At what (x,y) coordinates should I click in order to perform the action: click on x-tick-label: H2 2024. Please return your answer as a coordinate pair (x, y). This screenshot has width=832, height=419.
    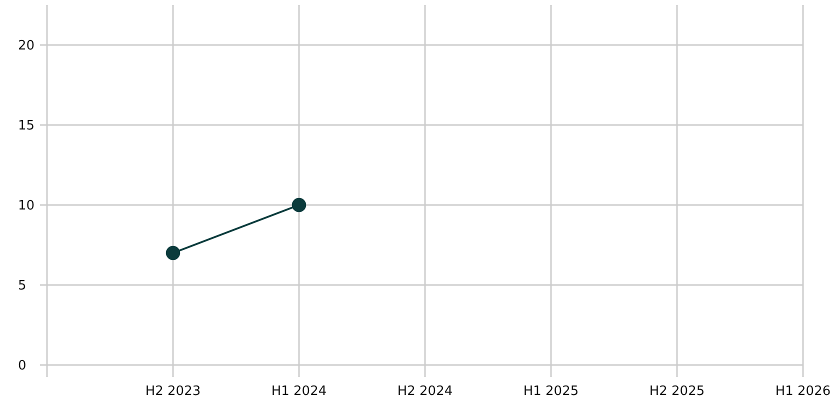
    Looking at the image, I should click on (425, 391).